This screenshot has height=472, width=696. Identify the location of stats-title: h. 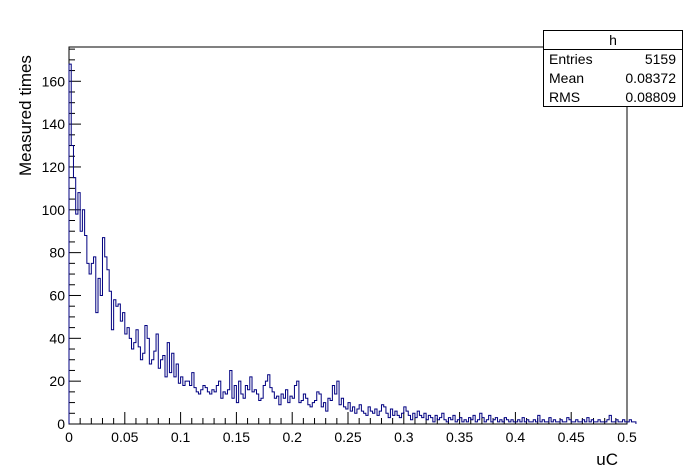
(613, 40).